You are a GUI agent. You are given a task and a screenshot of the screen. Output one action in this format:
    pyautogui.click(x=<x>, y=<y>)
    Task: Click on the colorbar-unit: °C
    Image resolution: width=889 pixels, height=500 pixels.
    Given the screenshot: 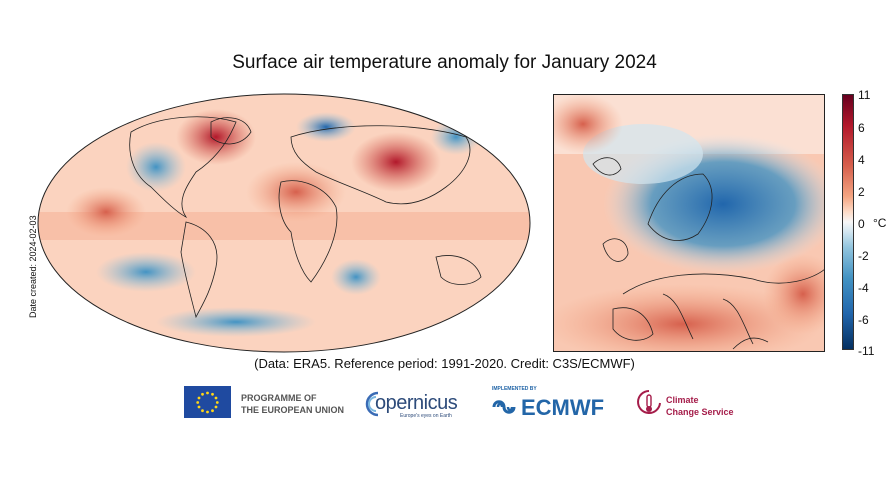 What is the action you would take?
    pyautogui.click(x=880, y=223)
    